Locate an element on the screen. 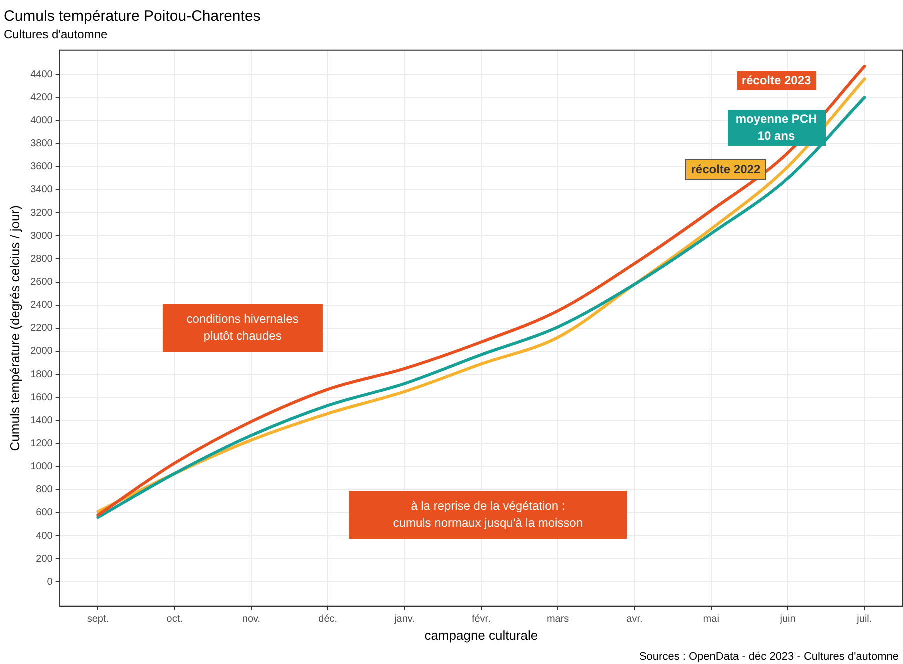 The image size is (903, 664). y-tick-label: 400 is located at coordinates (45, 536).